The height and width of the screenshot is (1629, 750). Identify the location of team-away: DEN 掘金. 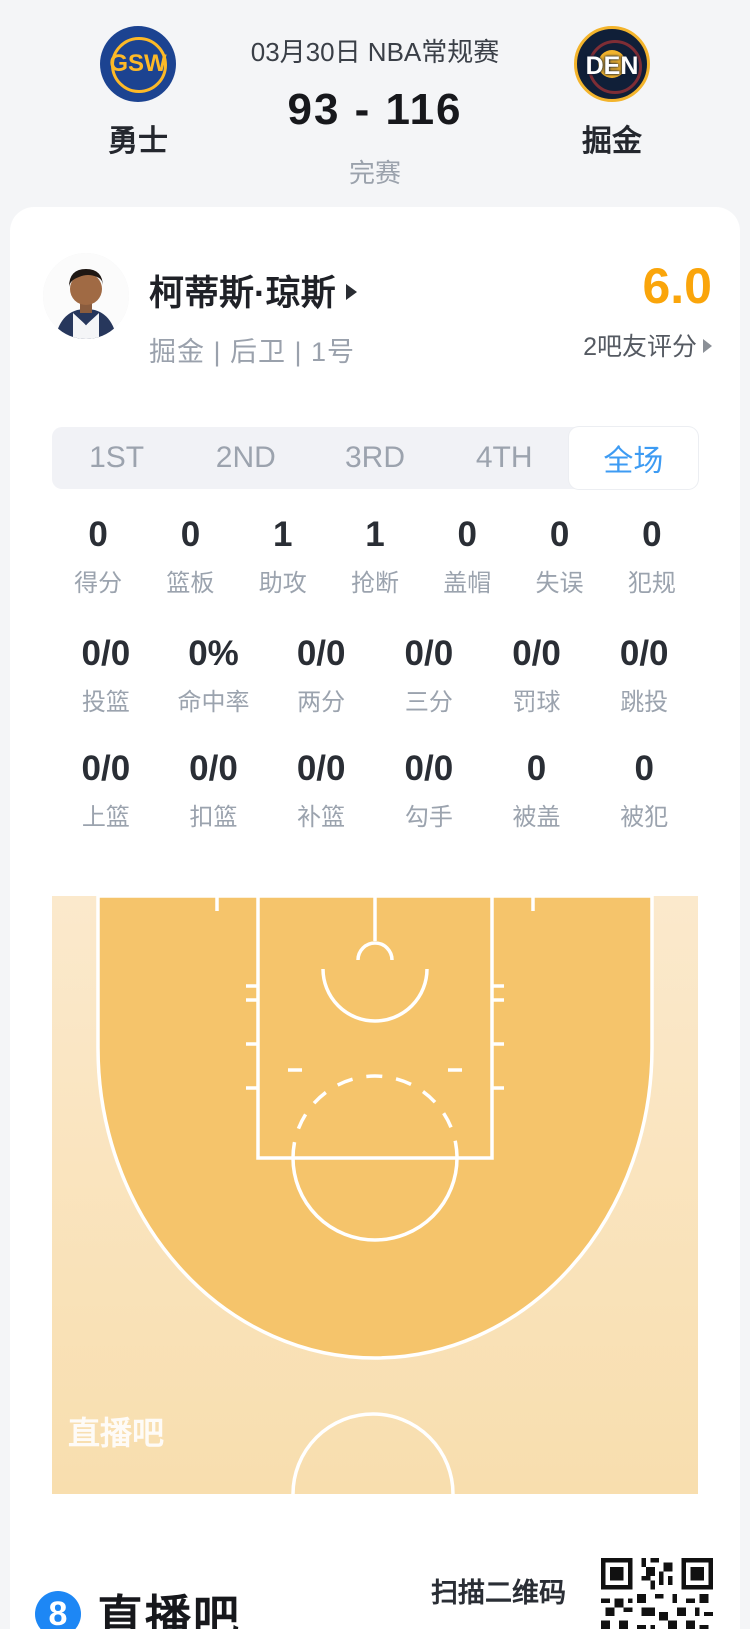
(612, 93).